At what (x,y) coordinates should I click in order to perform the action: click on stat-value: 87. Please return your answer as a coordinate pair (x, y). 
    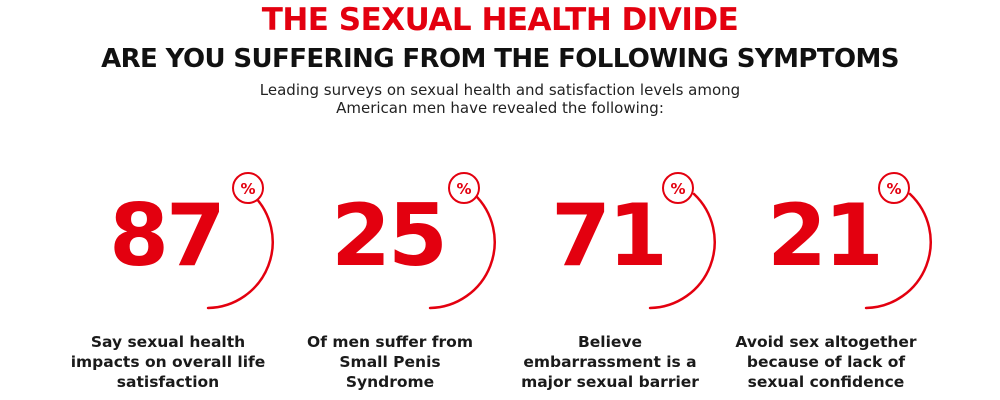
    Looking at the image, I should click on (166, 236).